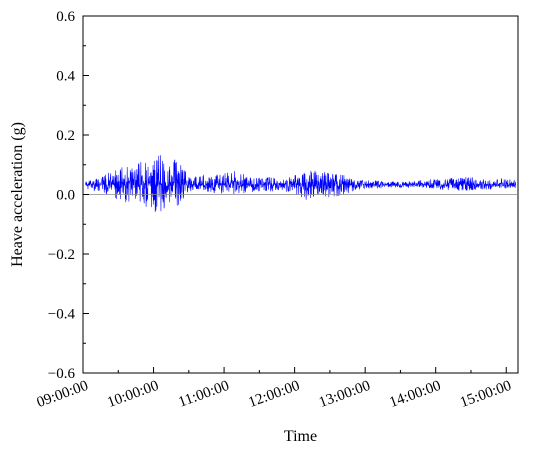 This screenshot has height=451, width=550. I want to click on x-tick-label: 10:00:00, so click(133, 394).